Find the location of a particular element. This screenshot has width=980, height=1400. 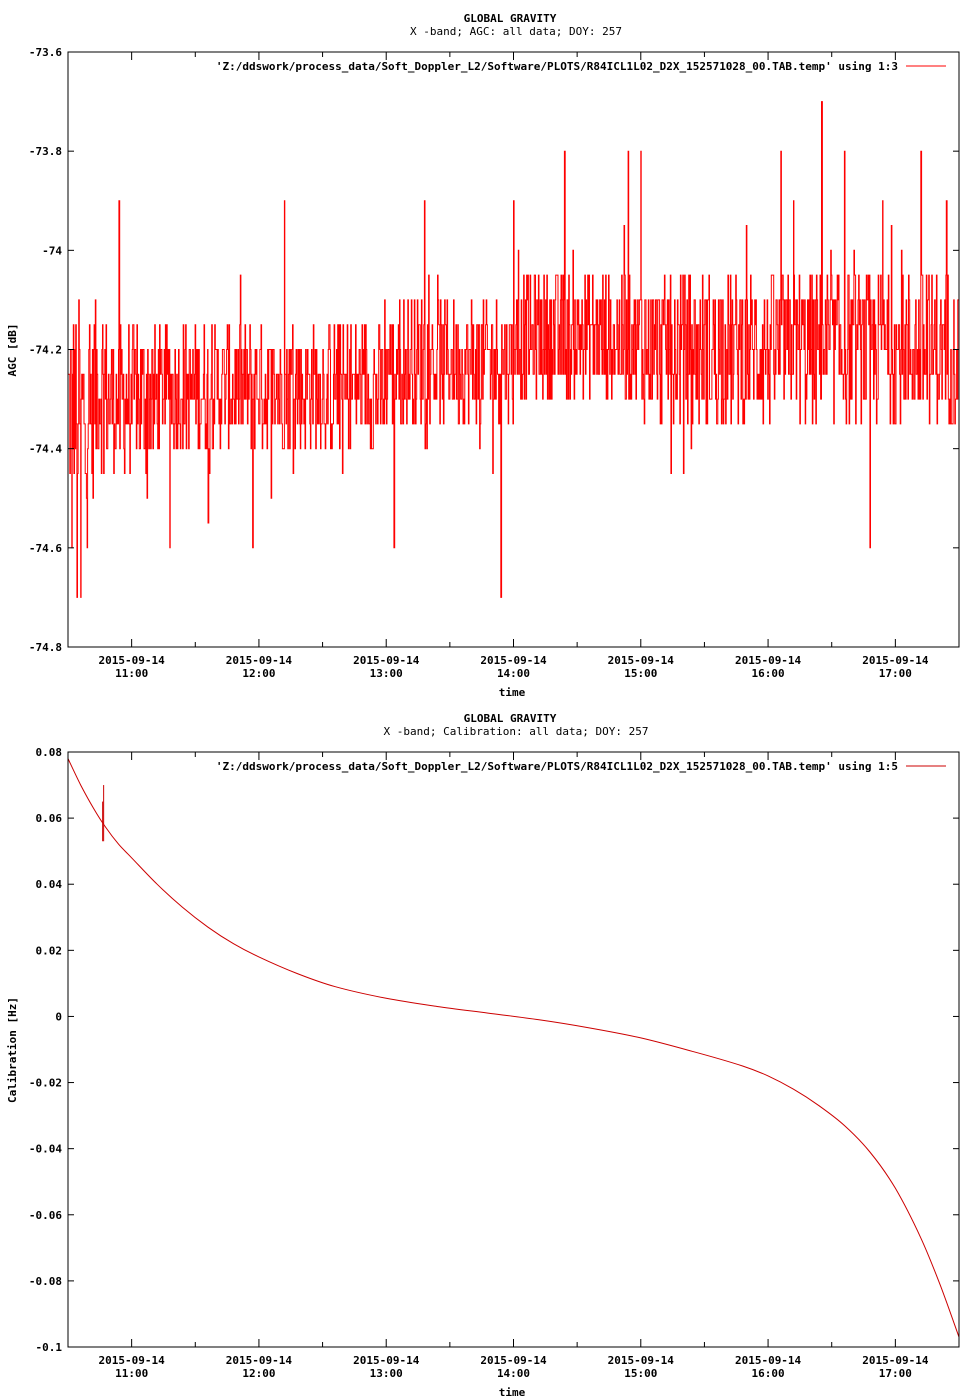

agc-xtick-time: 14:00 is located at coordinates (513, 673).